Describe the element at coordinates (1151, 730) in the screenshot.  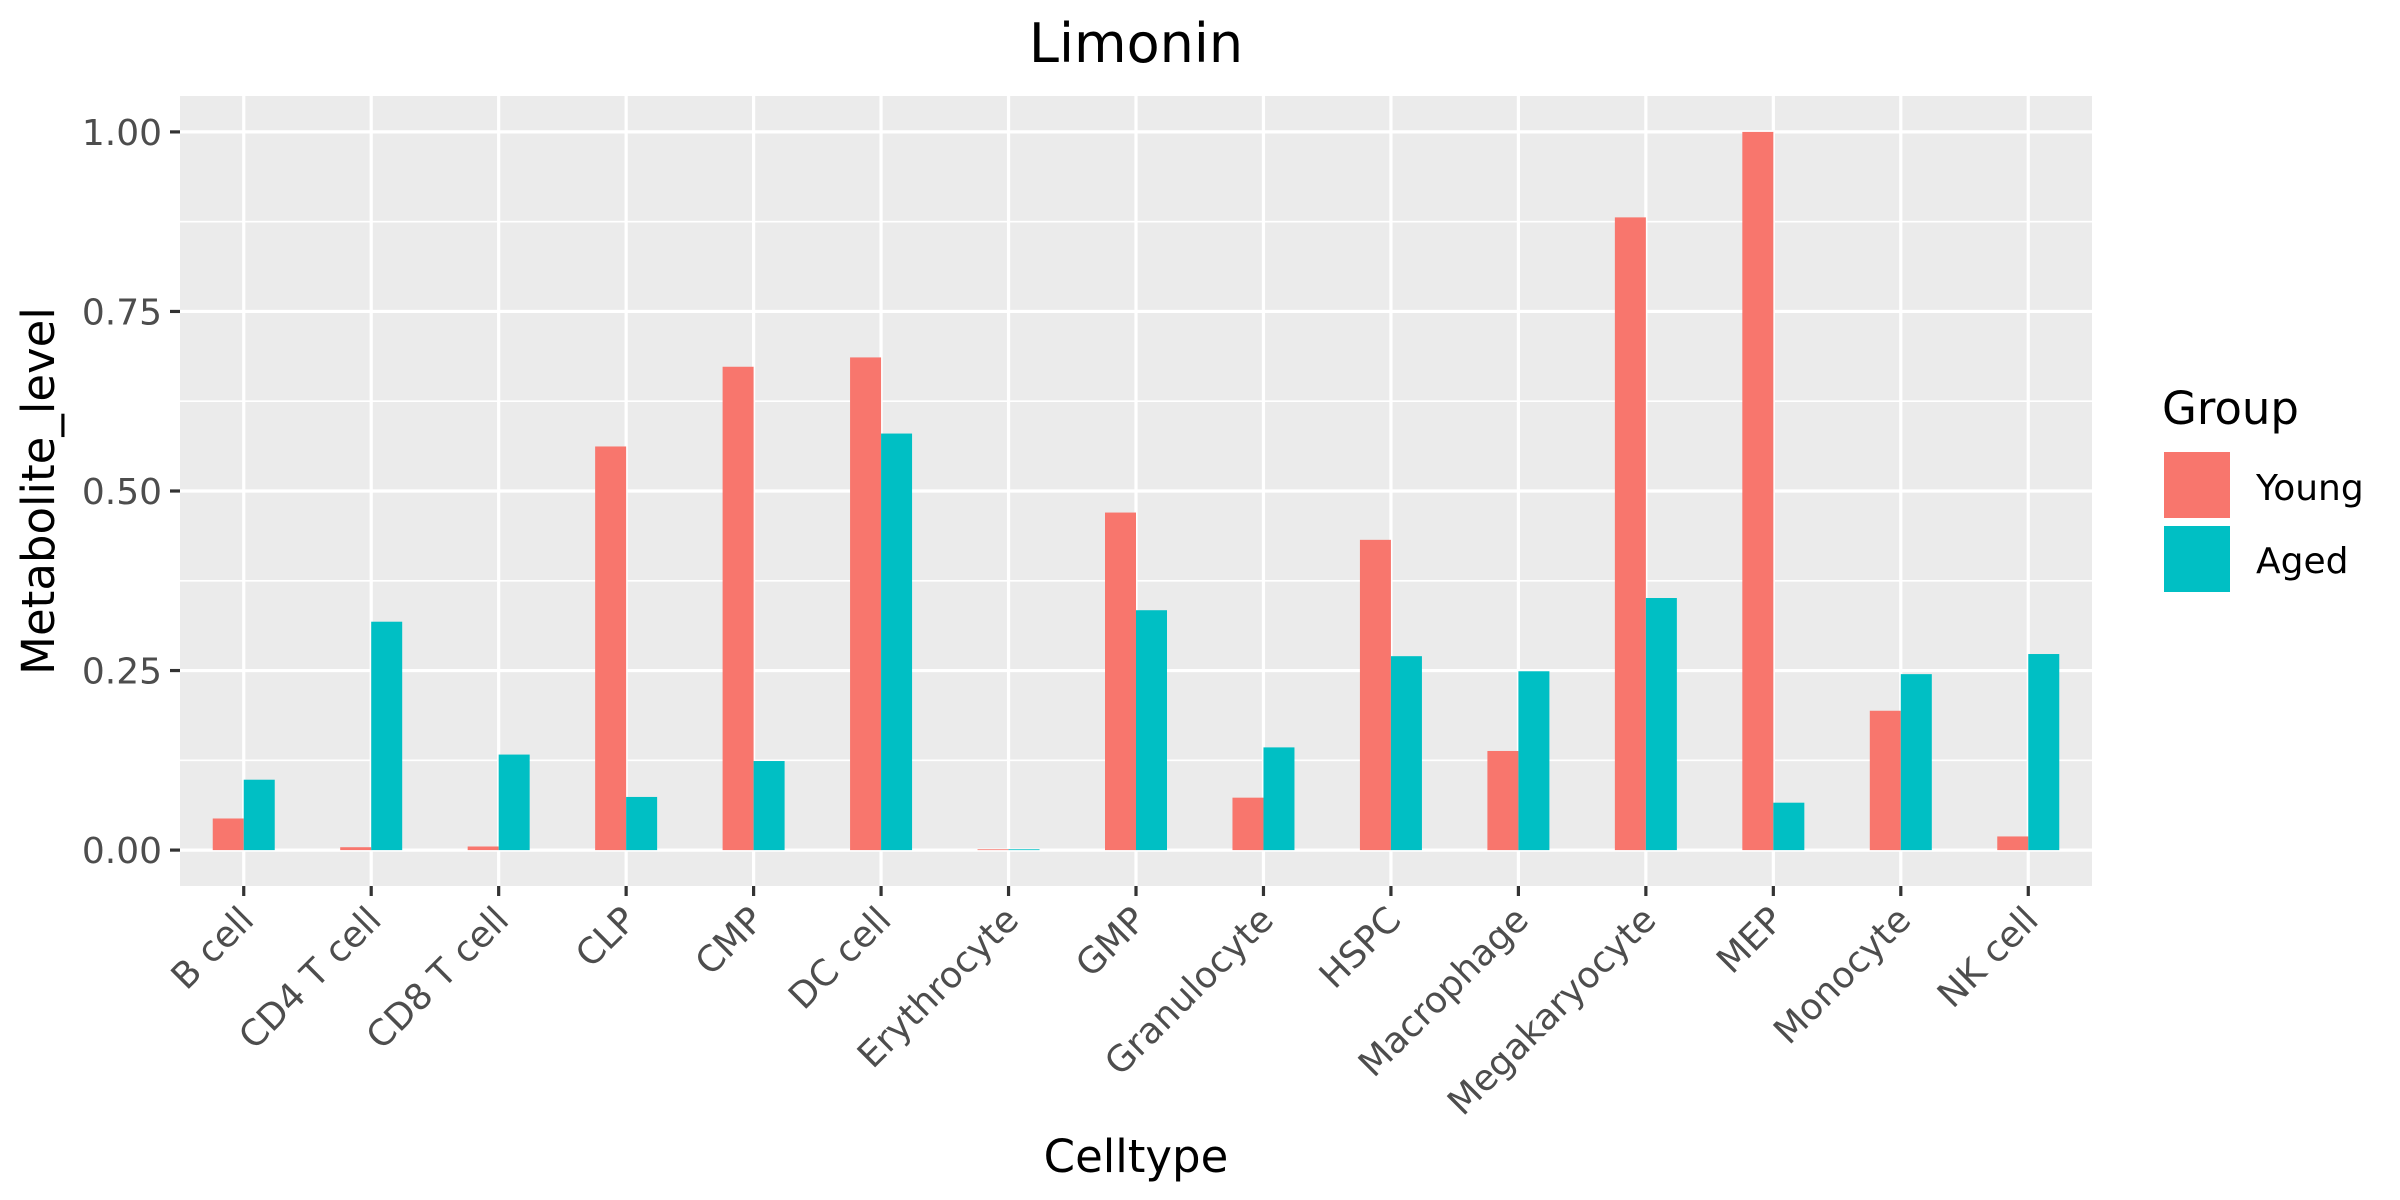
I see `bar-aged-gmp` at that location.